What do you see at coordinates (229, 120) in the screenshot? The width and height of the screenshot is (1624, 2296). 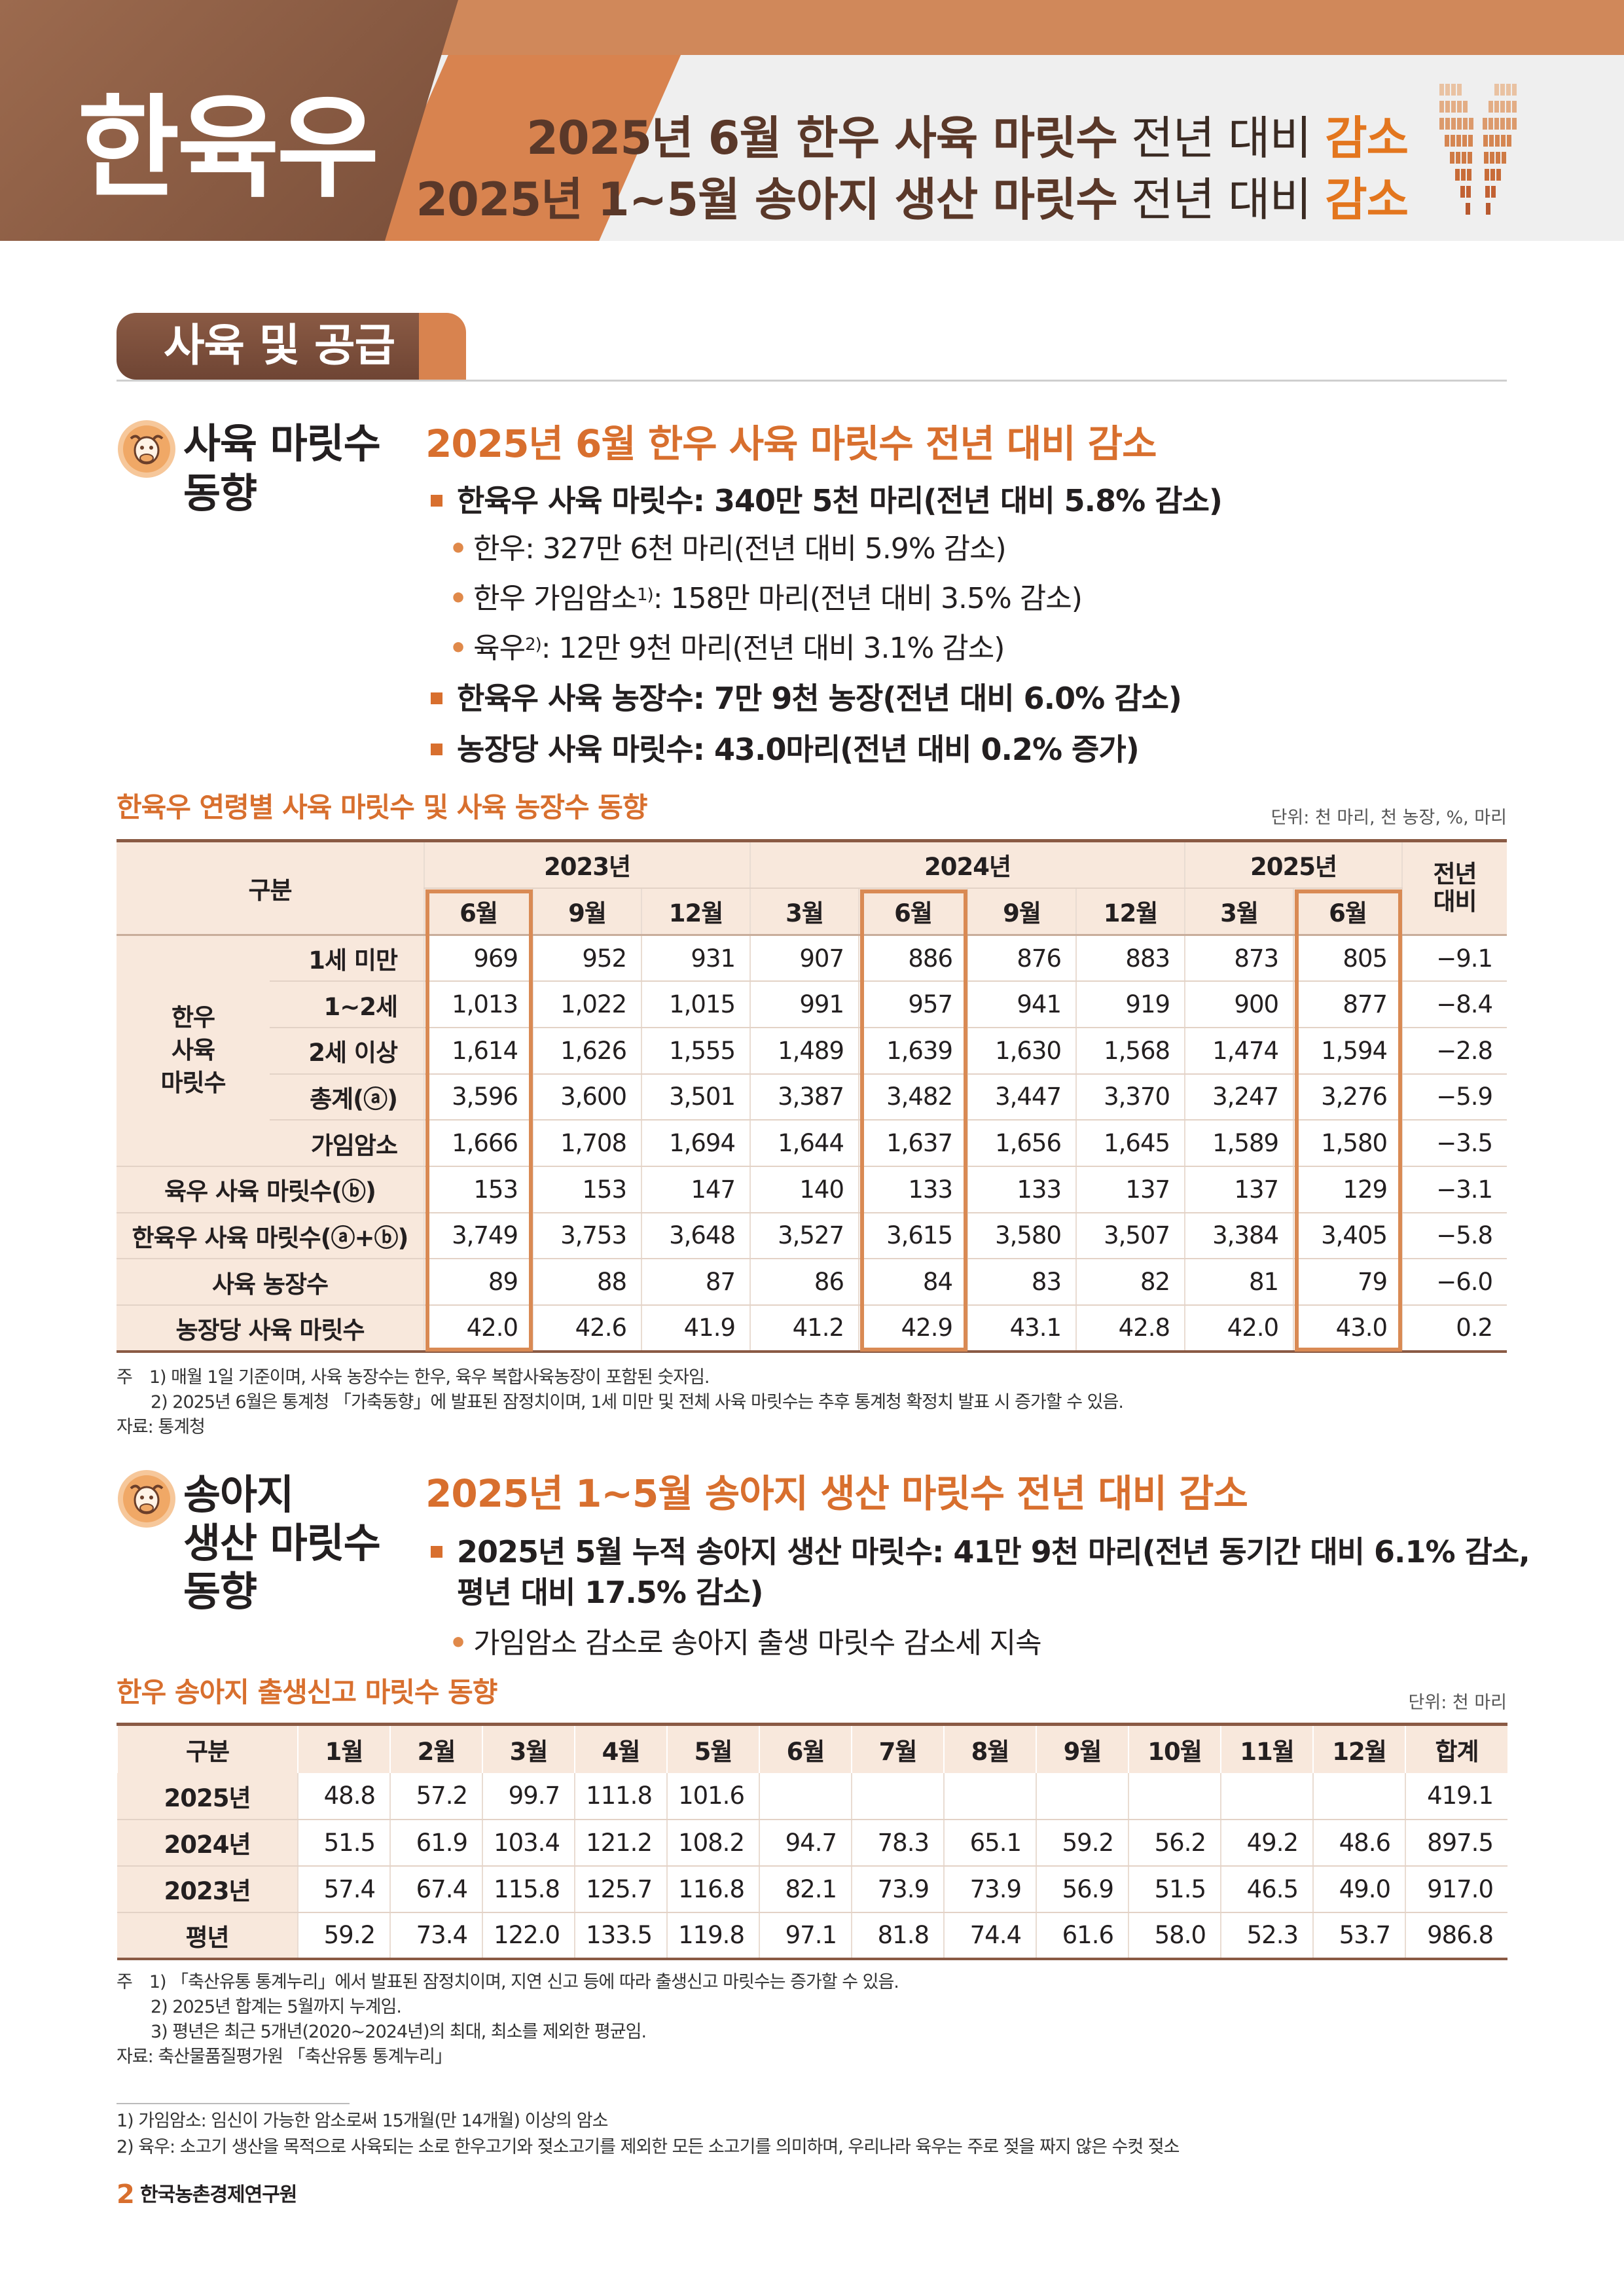 I see `banner-brand-panel` at bounding box center [229, 120].